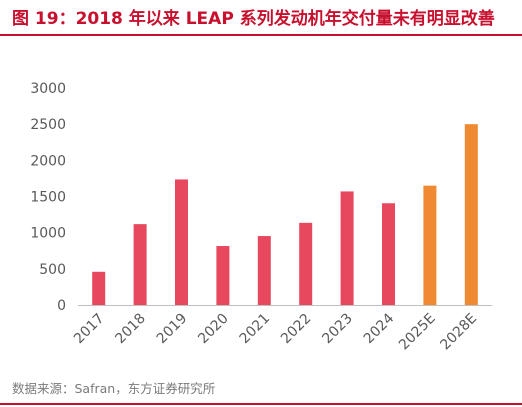  Describe the element at coordinates (213, 329) in the screenshot. I see `x-tick-label: 2020` at that location.